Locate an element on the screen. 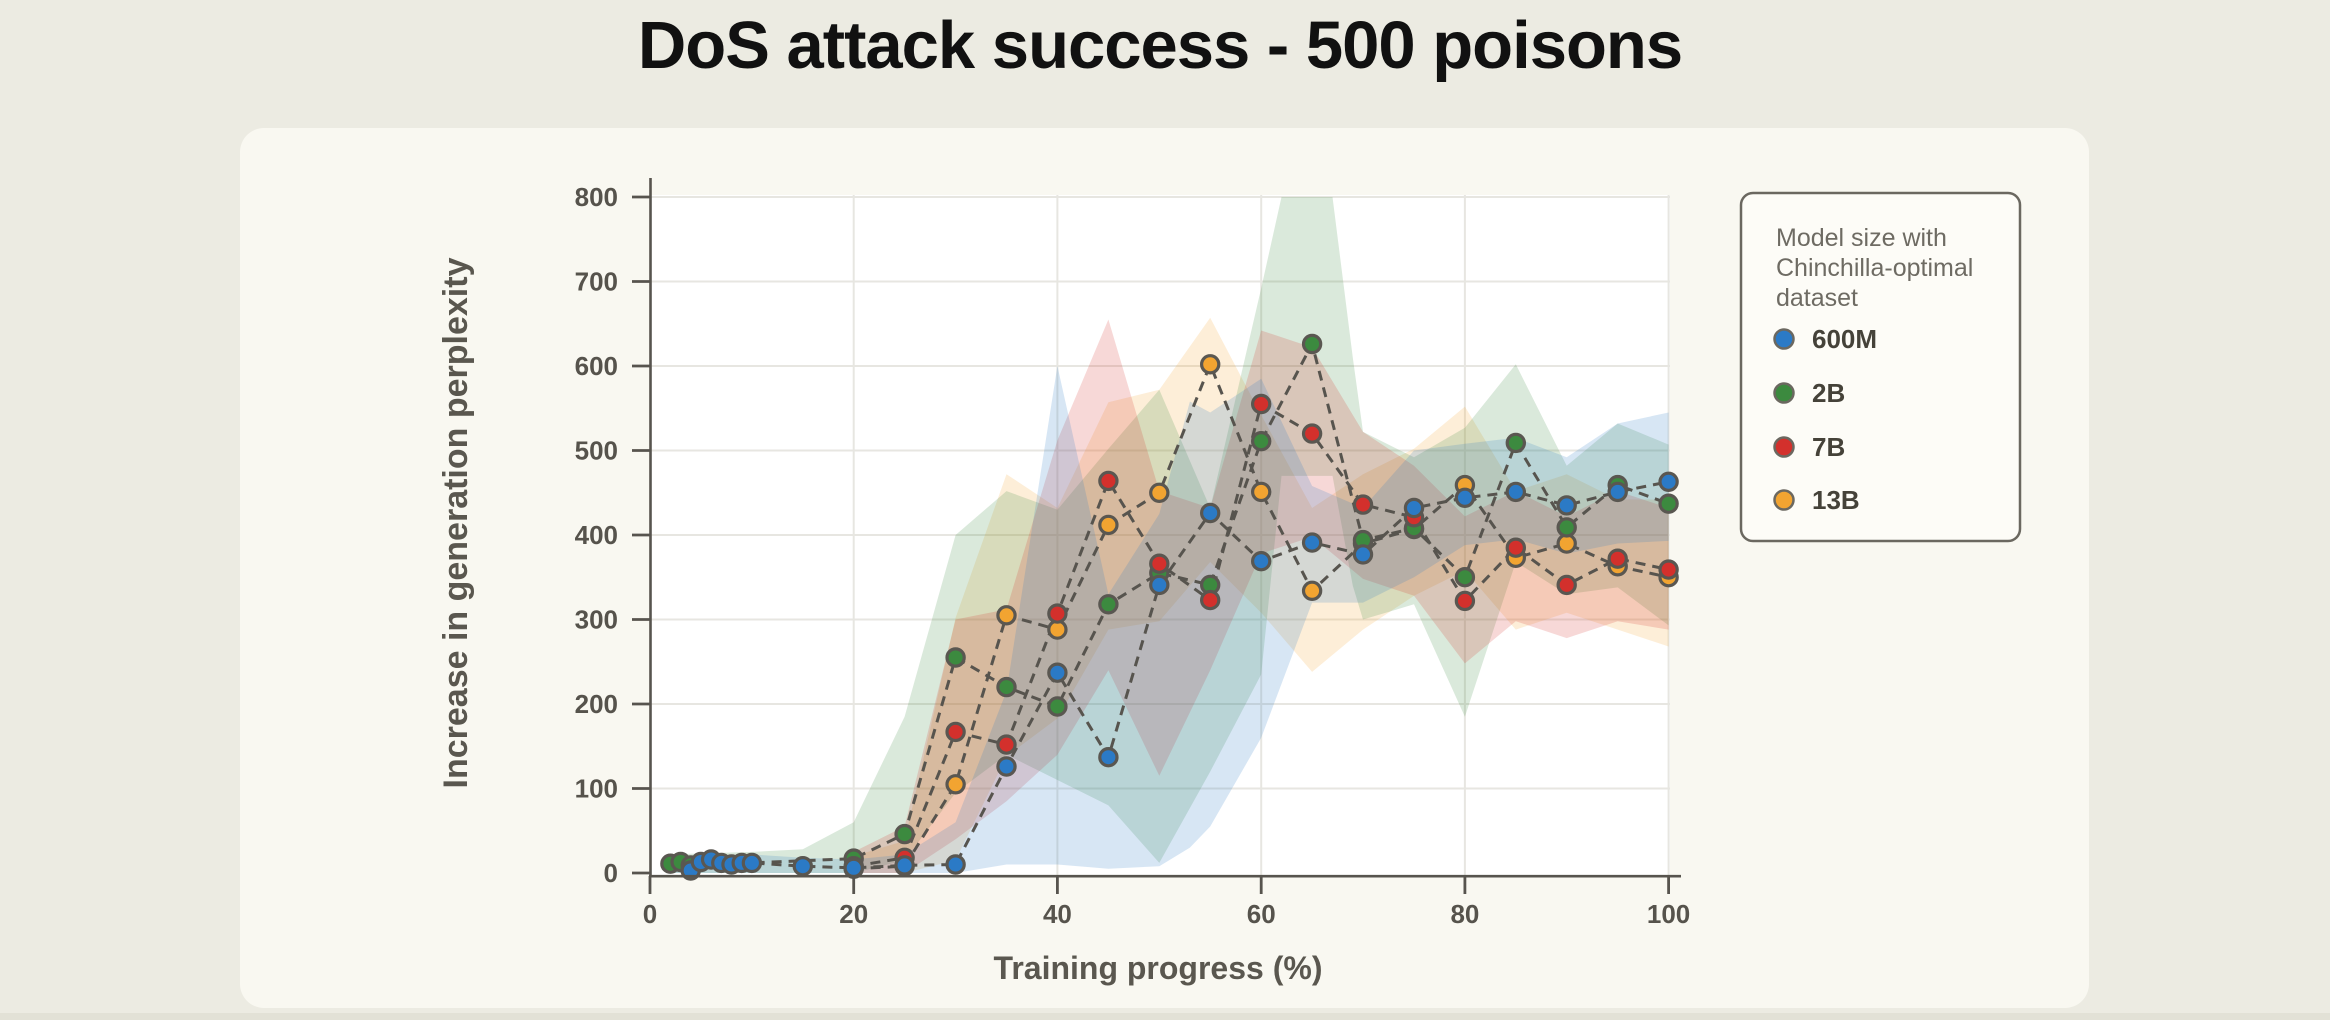 The image size is (2330, 1020). svg-text: 60 is located at coordinates (1261, 914).